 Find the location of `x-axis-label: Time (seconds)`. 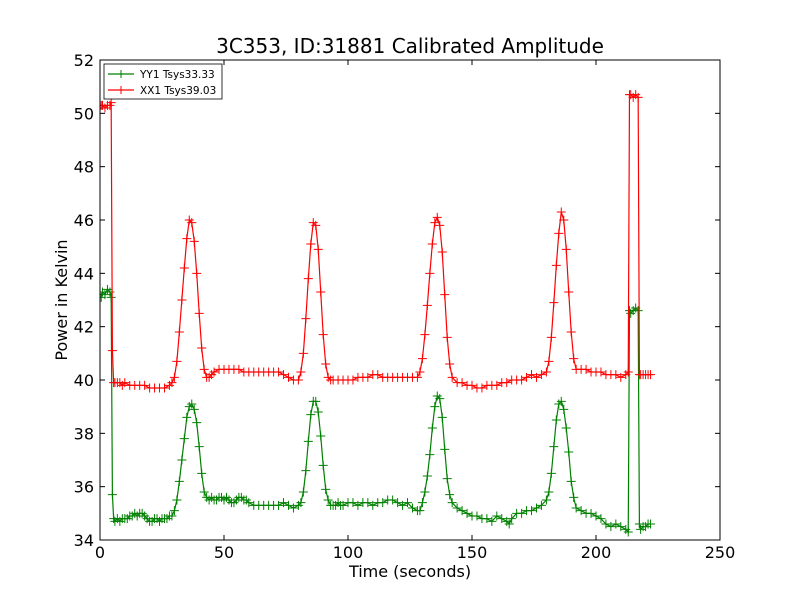

x-axis-label: Time (seconds) is located at coordinates (409, 571).